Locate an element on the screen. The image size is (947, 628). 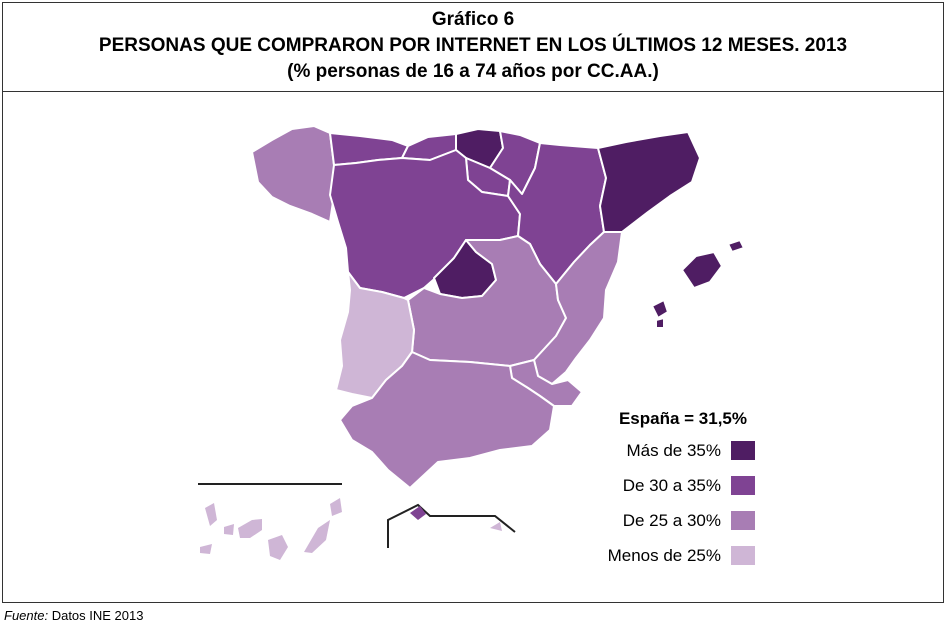
region-canarias-tenerife is located at coordinates (250, 528).